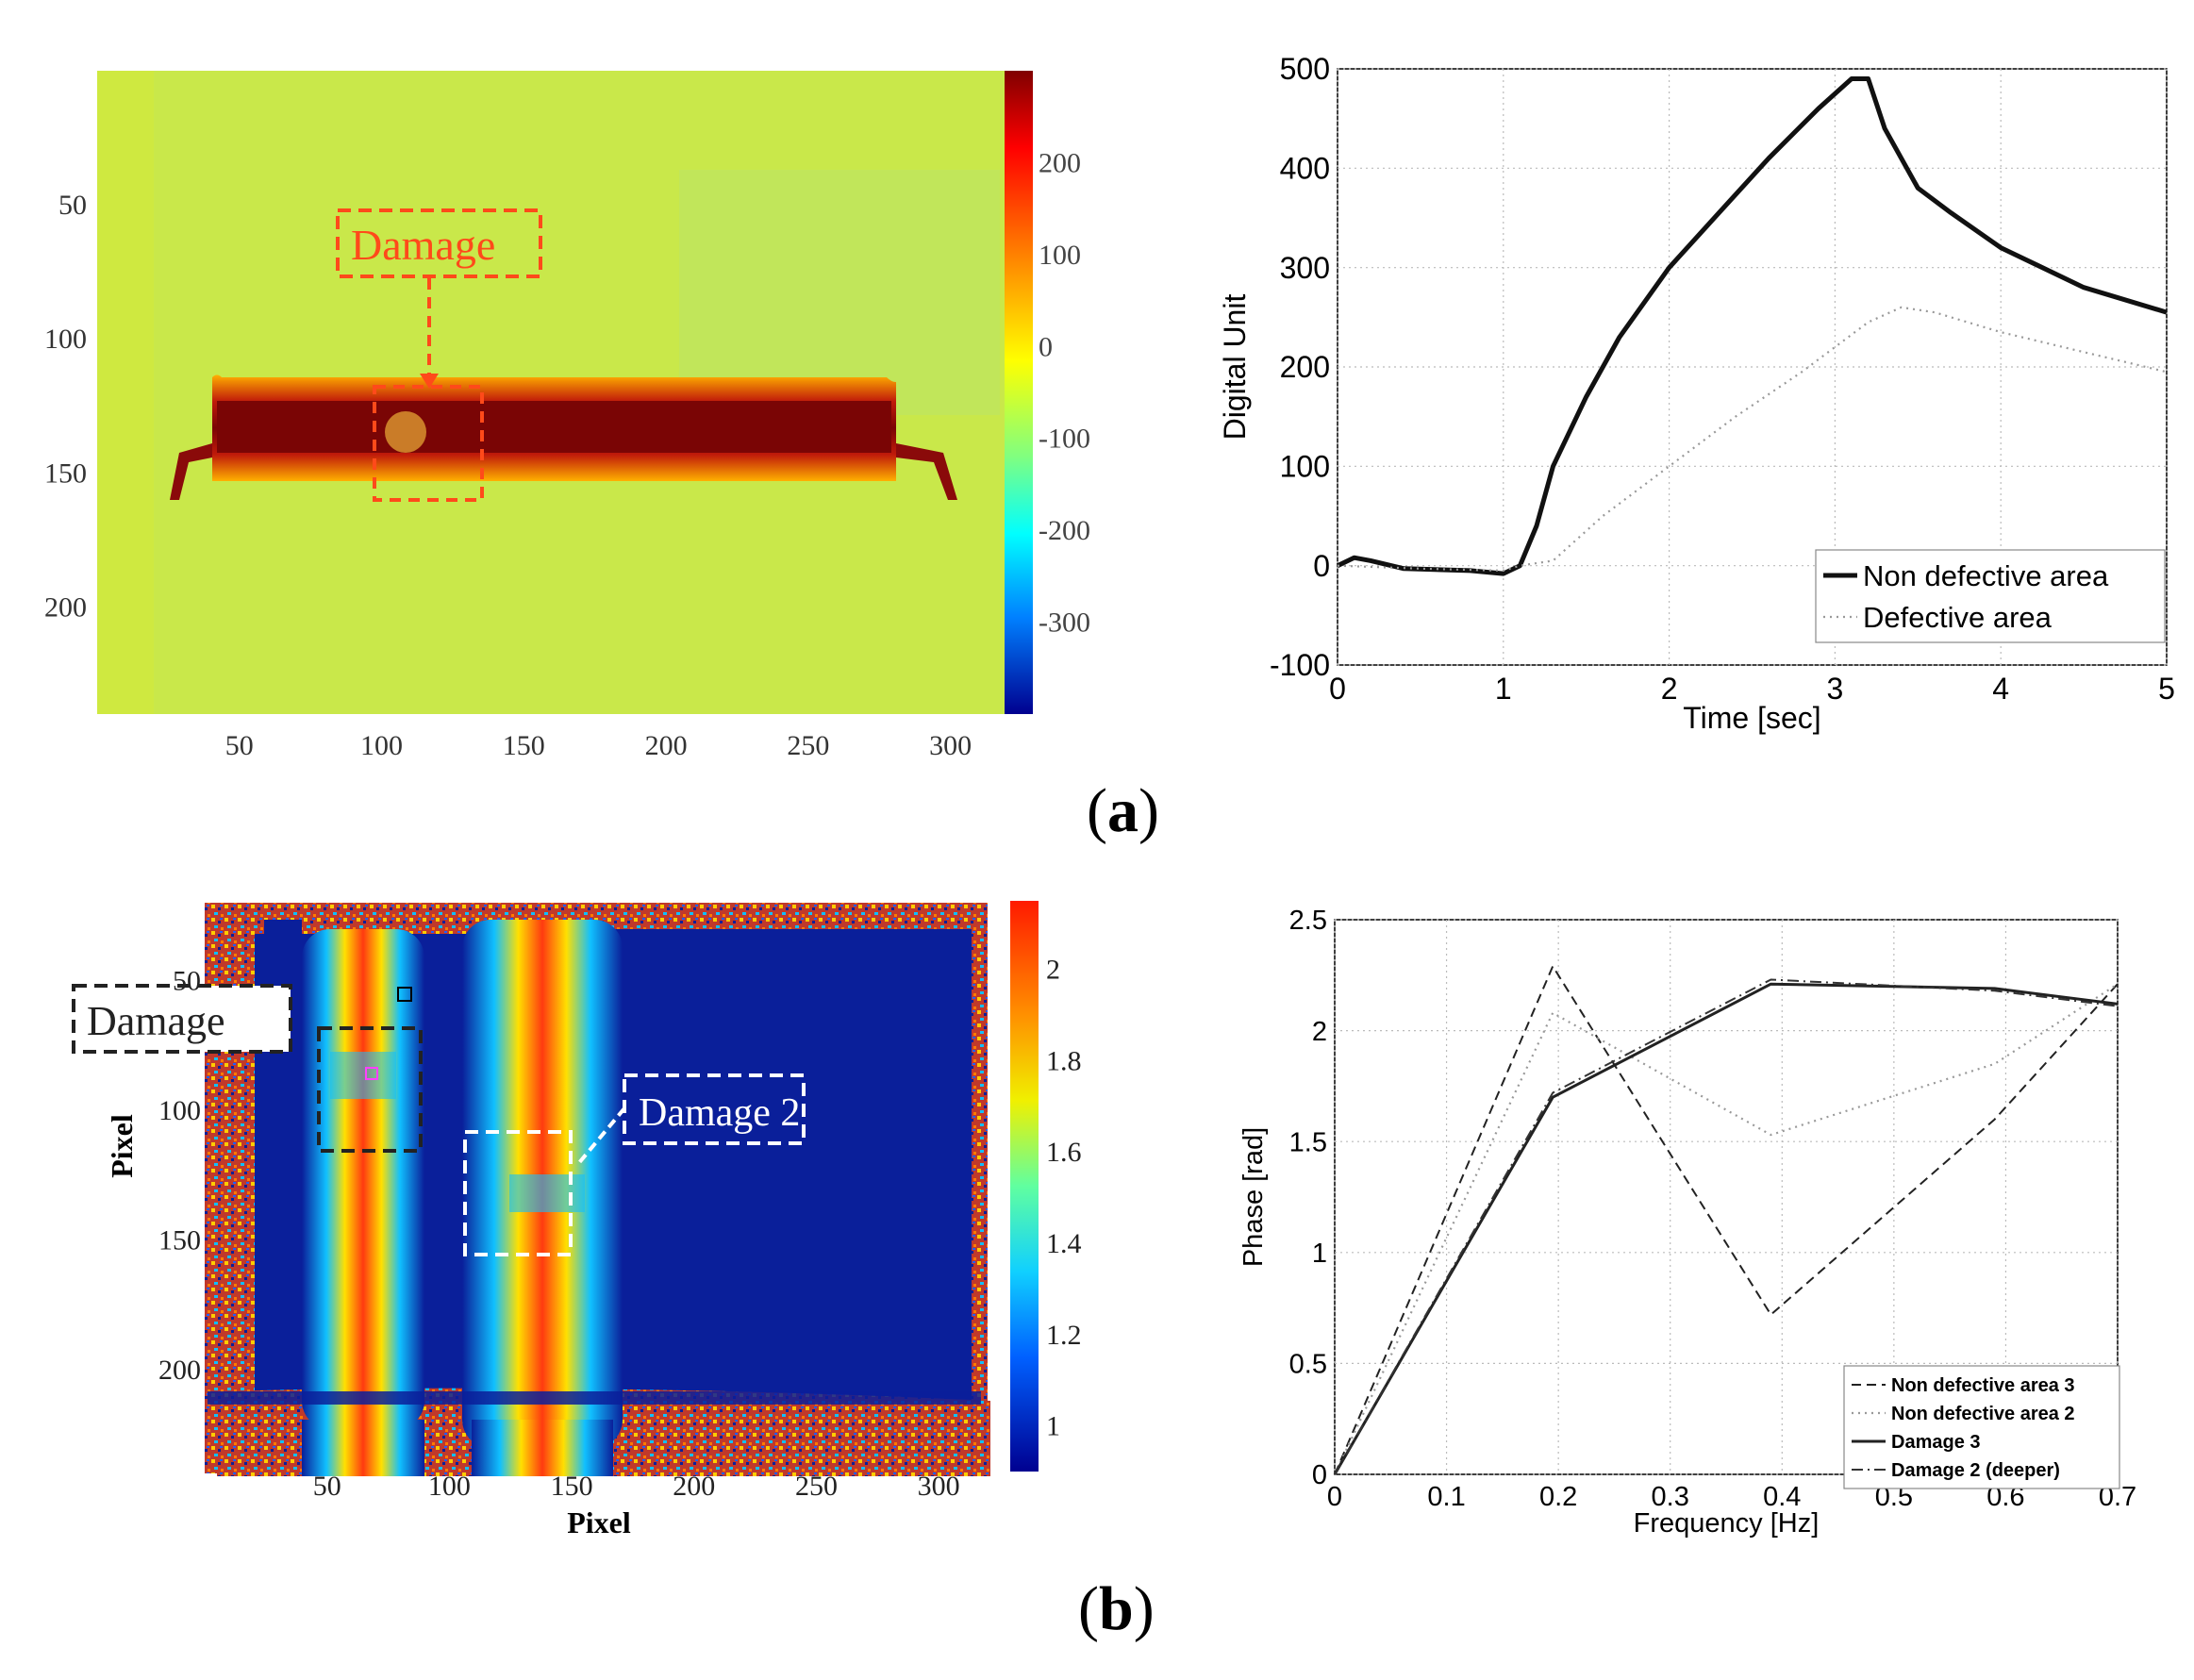 The width and height of the screenshot is (2194, 1680). What do you see at coordinates (2000, 689) in the screenshot?
I see `x-tick-label: 4` at bounding box center [2000, 689].